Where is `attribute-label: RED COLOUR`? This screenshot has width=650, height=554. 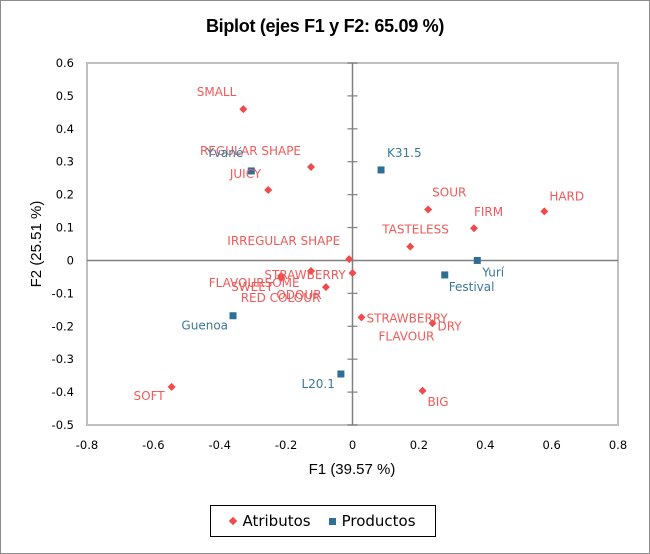
attribute-label: RED COLOUR is located at coordinates (281, 298).